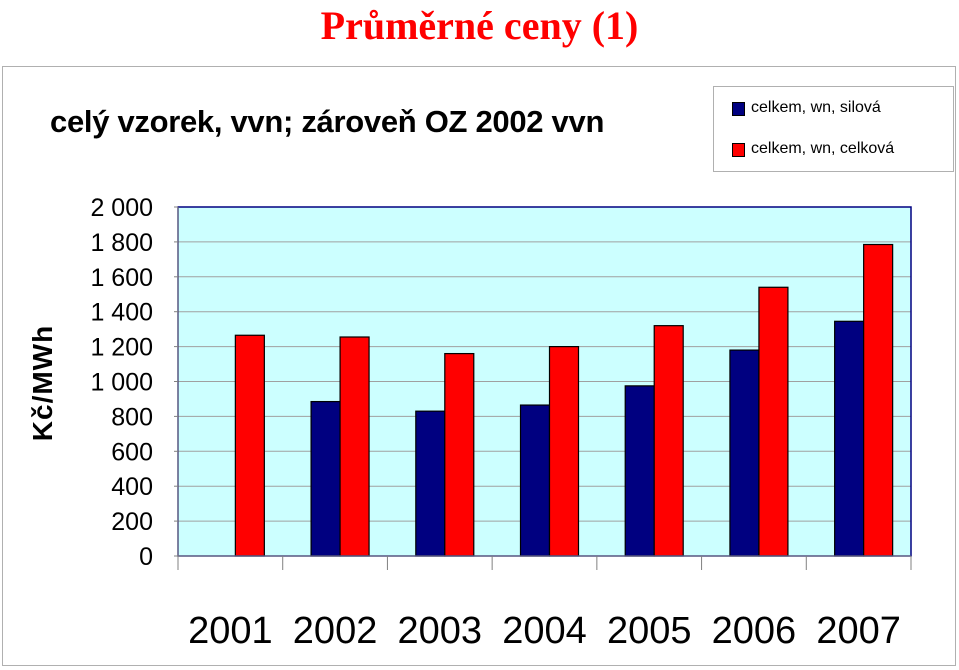 This screenshot has height=670, width=959. What do you see at coordinates (325, 478) in the screenshot?
I see `bar-silova-2002` at bounding box center [325, 478].